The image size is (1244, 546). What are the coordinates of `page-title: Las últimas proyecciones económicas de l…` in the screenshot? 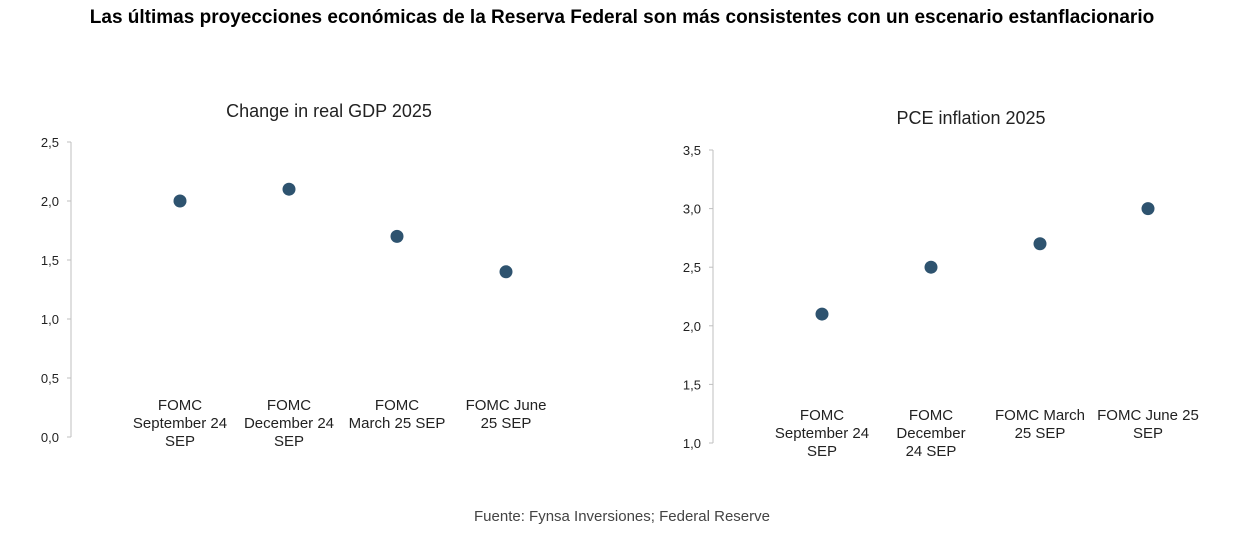 It's located at (622, 17).